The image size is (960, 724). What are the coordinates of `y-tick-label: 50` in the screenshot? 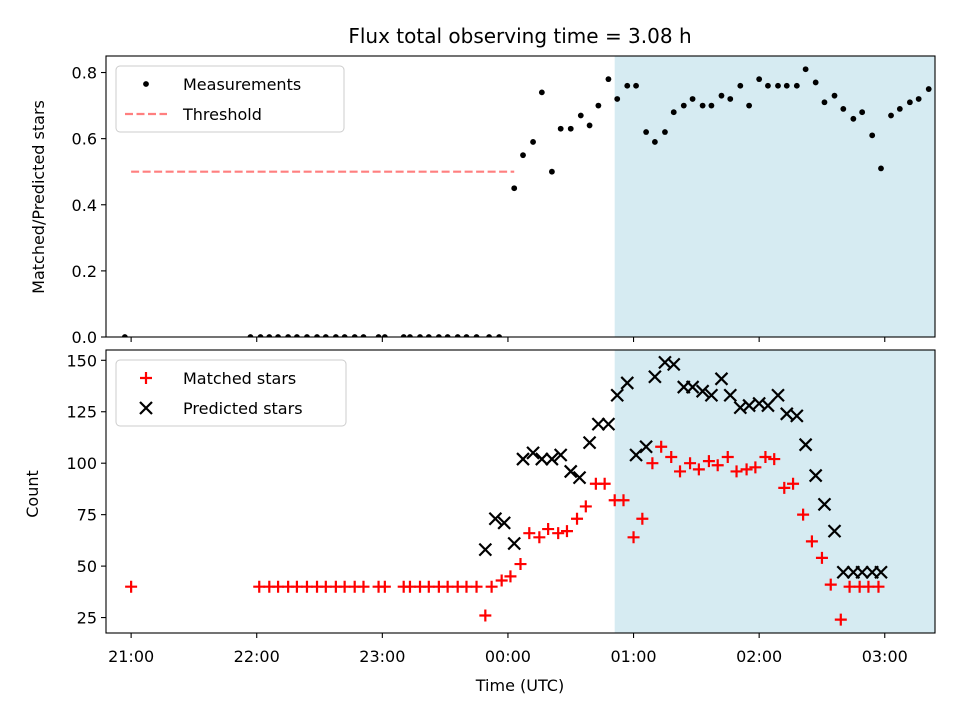 It's located at (87, 566).